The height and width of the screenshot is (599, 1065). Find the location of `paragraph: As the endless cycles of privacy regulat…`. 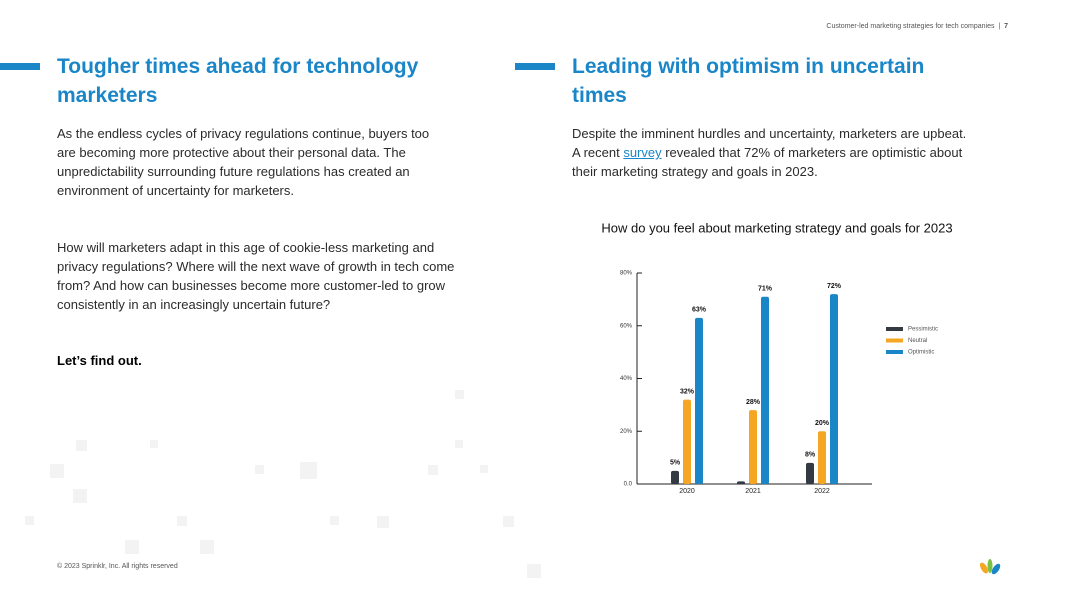

paragraph: As the endless cycles of privacy regulat… is located at coordinates (243, 162).